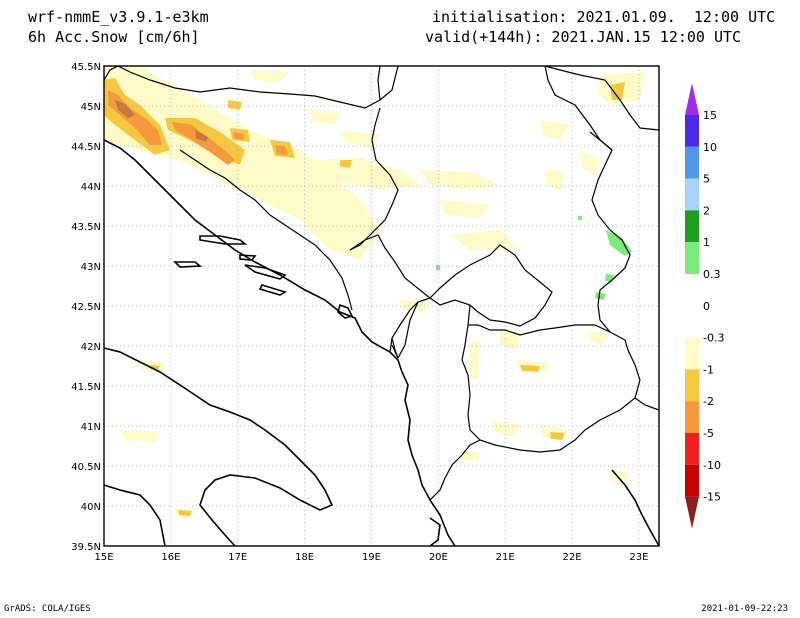 The height and width of the screenshot is (618, 800). I want to click on colorbar-label: -2, so click(708, 401).